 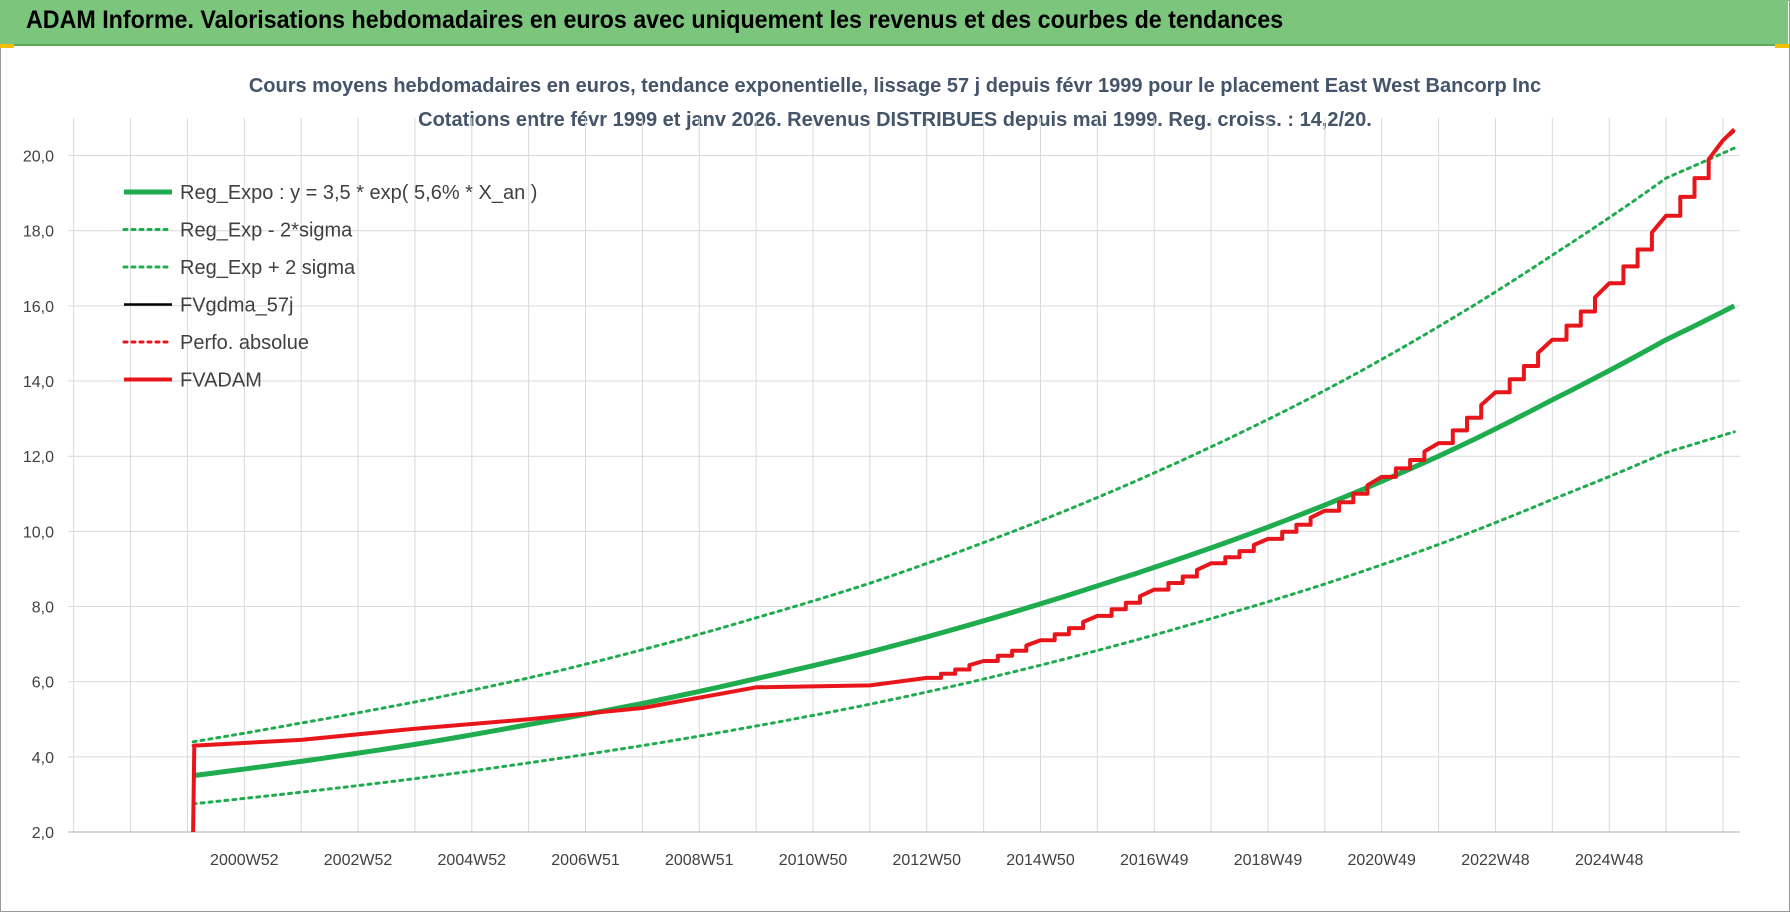 What do you see at coordinates (358, 860) in the screenshot?
I see `x-tick-label: 2002W52` at bounding box center [358, 860].